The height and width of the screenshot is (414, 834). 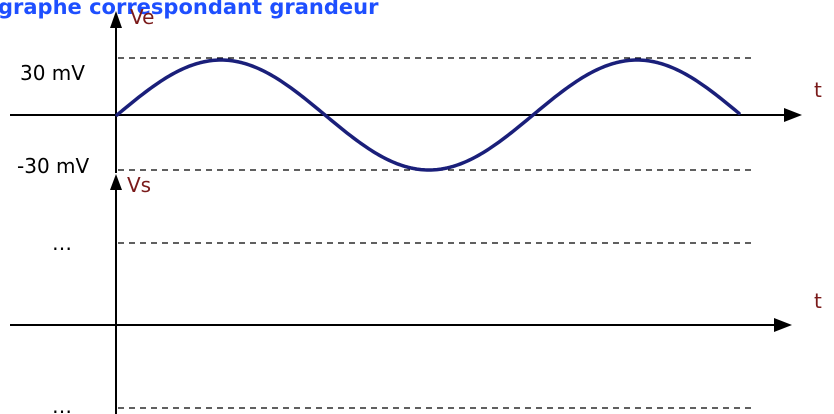 I want to click on ve-max-label: 30 mV, so click(x=52, y=73).